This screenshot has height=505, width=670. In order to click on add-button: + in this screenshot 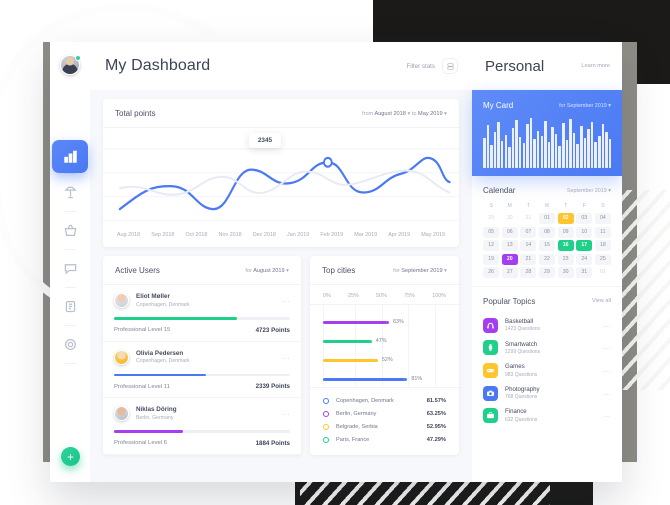, I will do `click(70, 456)`.